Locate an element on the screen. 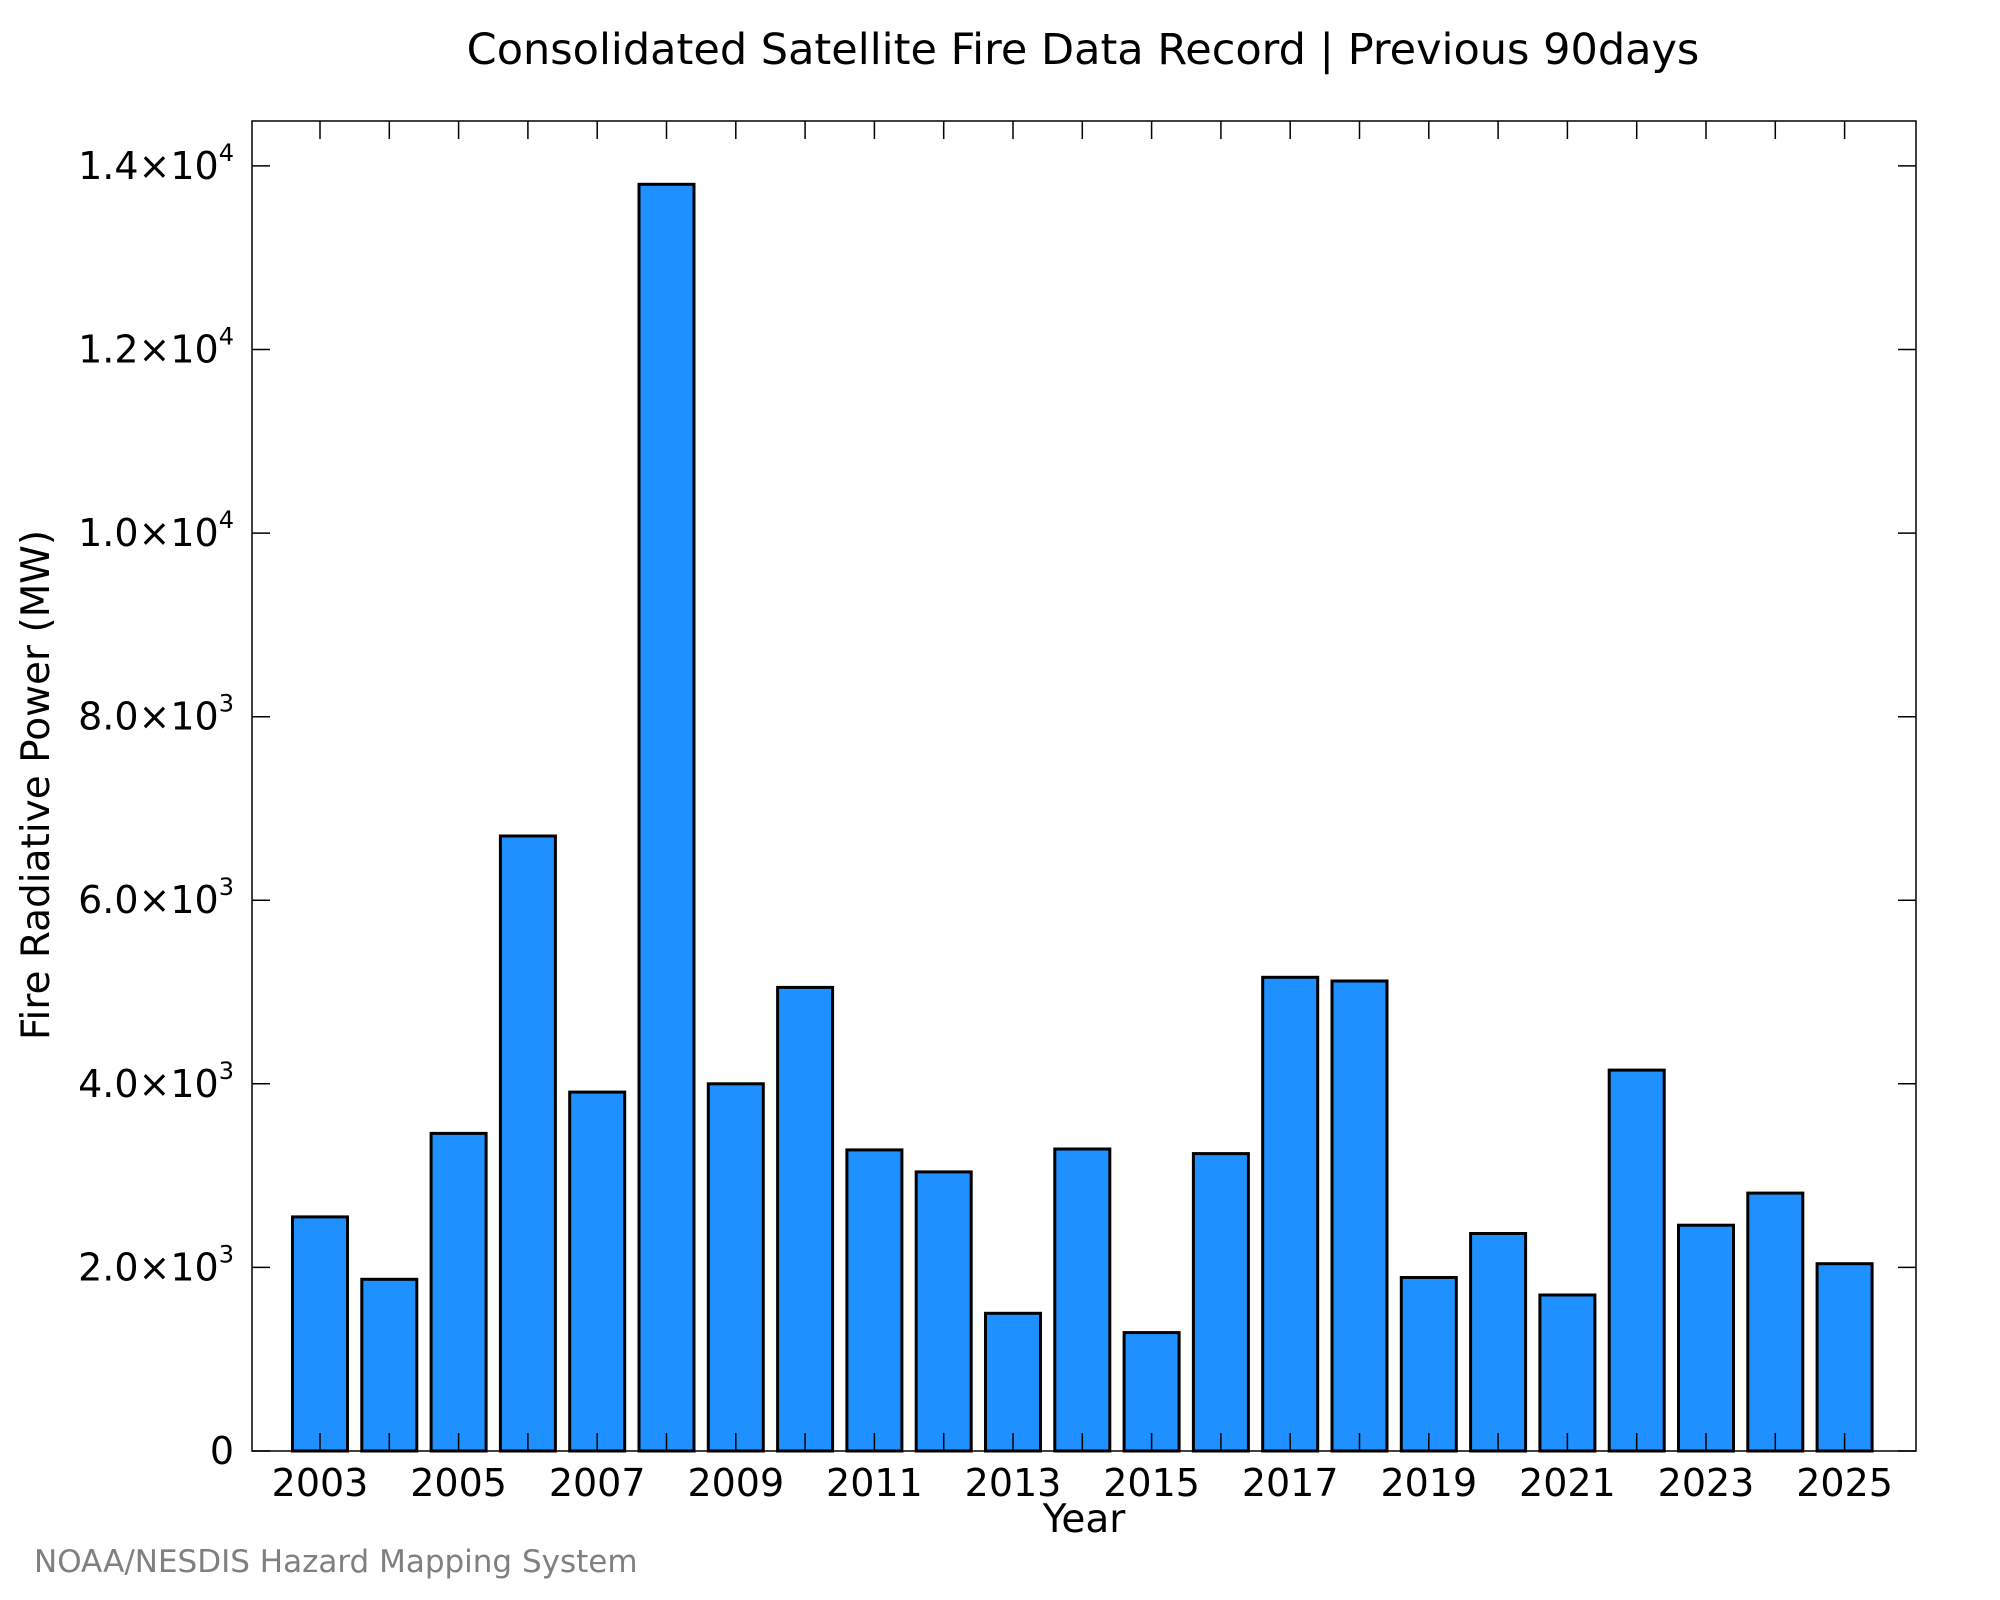 This screenshot has height=1600, width=2000. bar-2007 is located at coordinates (597, 1271).